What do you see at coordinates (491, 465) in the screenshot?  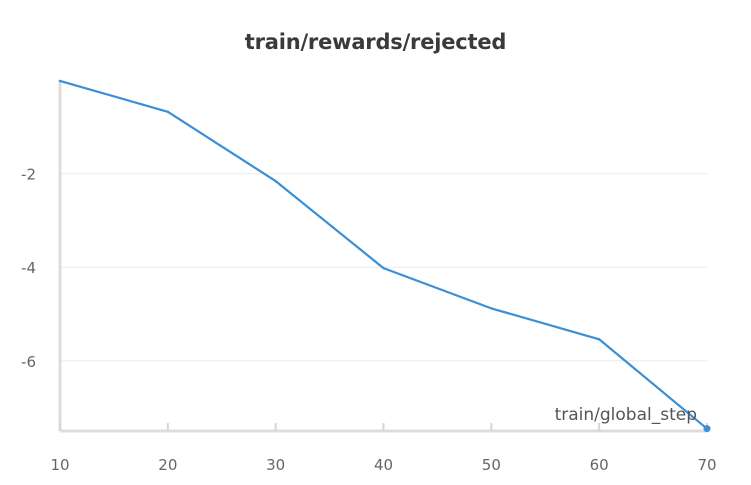 I see `x-tick-label: 50` at bounding box center [491, 465].